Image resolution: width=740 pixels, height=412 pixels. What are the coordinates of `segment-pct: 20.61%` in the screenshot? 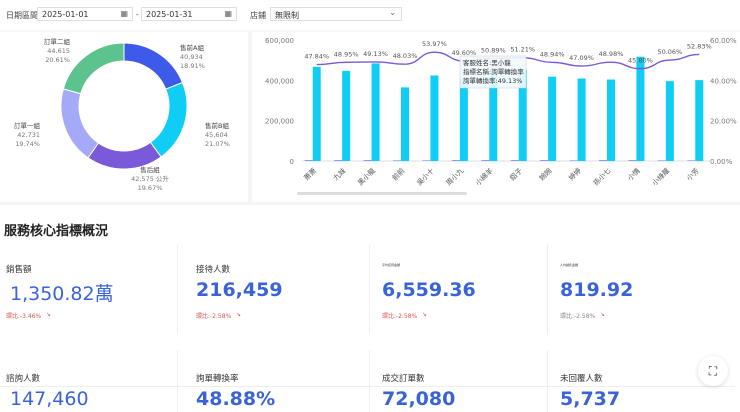 It's located at (57, 60).